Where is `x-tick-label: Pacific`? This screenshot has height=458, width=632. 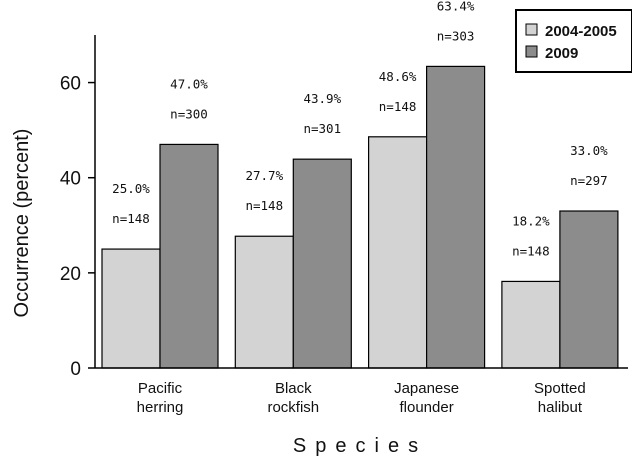
x-tick-label: Pacific is located at coordinates (160, 388).